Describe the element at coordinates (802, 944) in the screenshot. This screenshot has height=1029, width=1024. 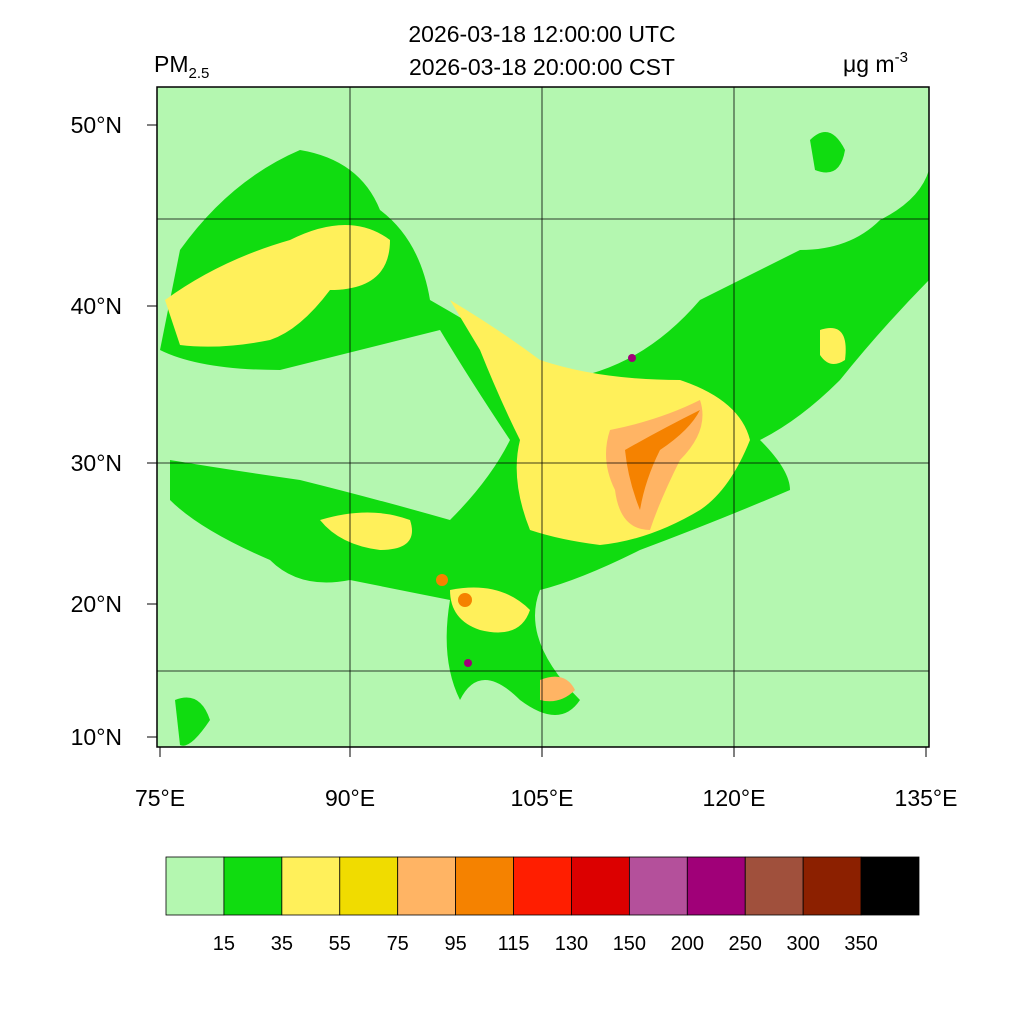
I see `colorbar-label: 300` at that location.